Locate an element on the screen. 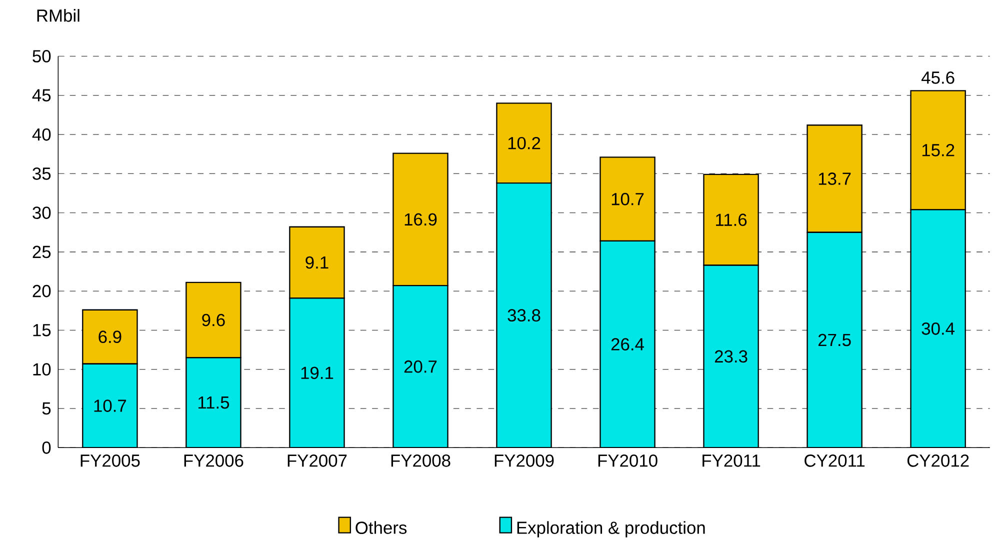  y-tick-label: 25 is located at coordinates (41, 252).